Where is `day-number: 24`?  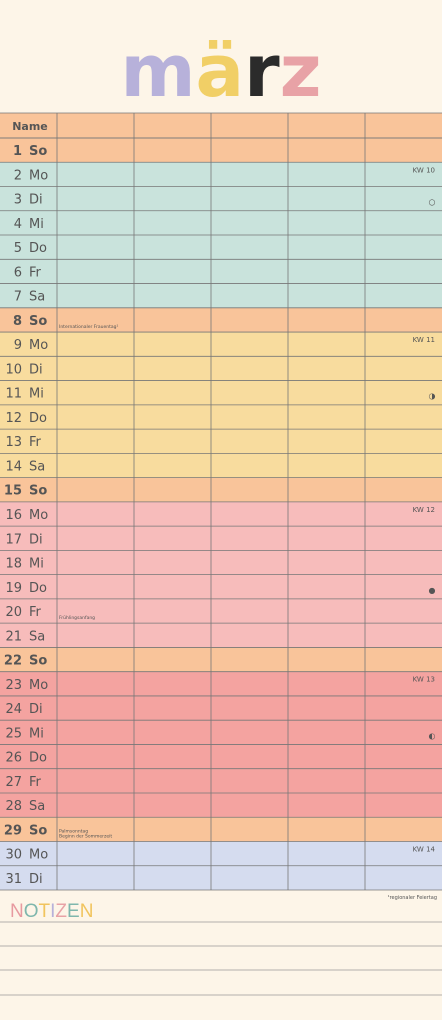
day-number: 24 is located at coordinates (13, 709).